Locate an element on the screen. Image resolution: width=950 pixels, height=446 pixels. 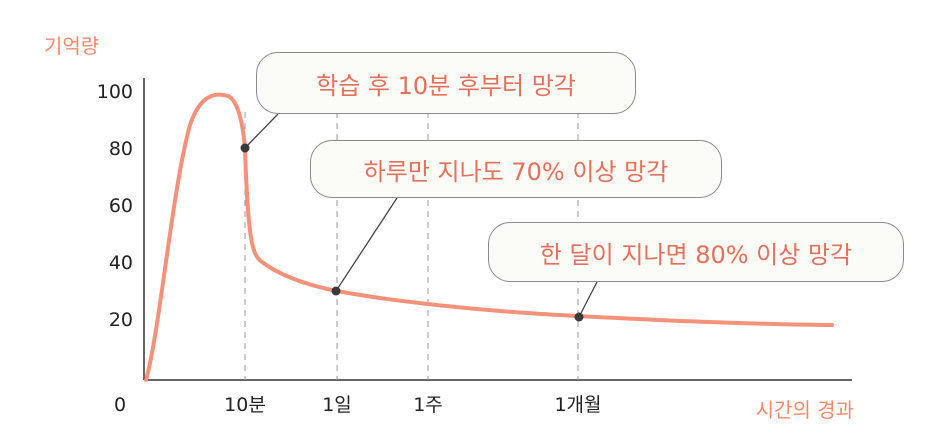
xtick-1week: 1주 is located at coordinates (428, 405).